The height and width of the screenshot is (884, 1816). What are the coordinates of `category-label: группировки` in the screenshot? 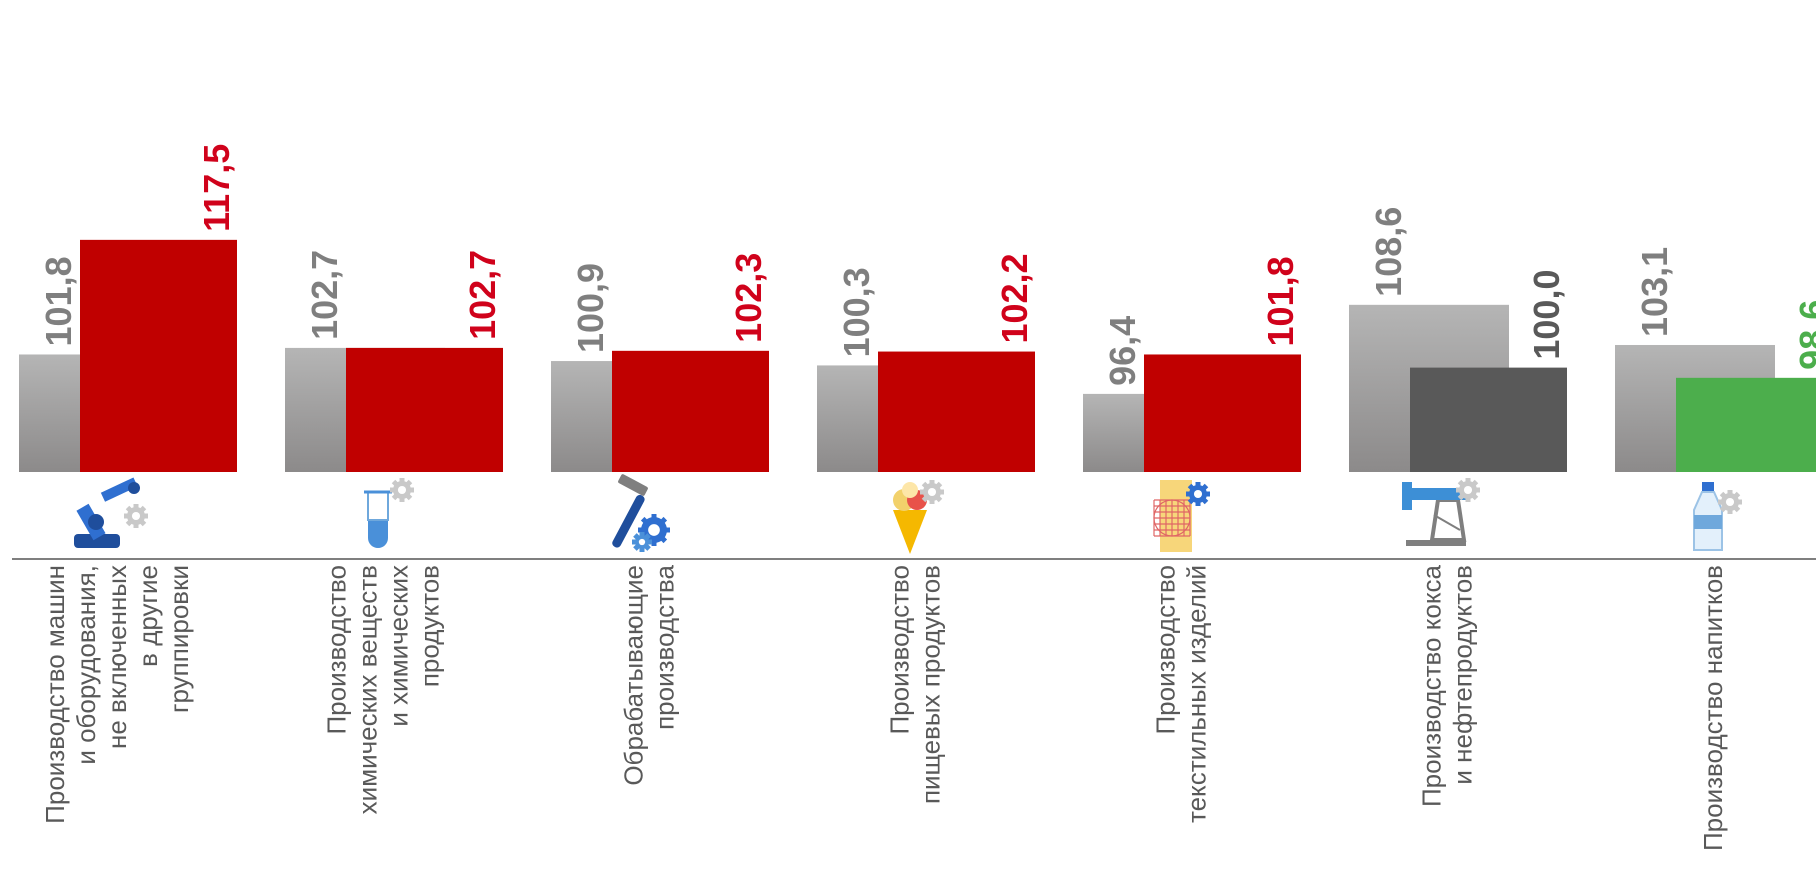 It's located at (179, 639).